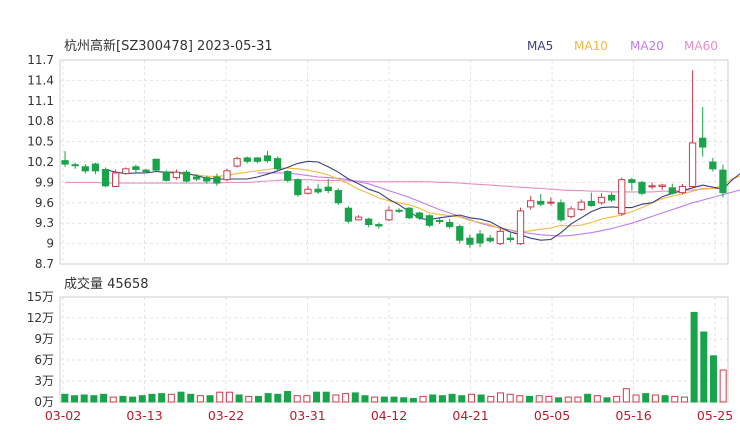 Image resolution: width=740 pixels, height=440 pixels. What do you see at coordinates (448, 200) in the screenshot?
I see `ma10-line` at bounding box center [448, 200].